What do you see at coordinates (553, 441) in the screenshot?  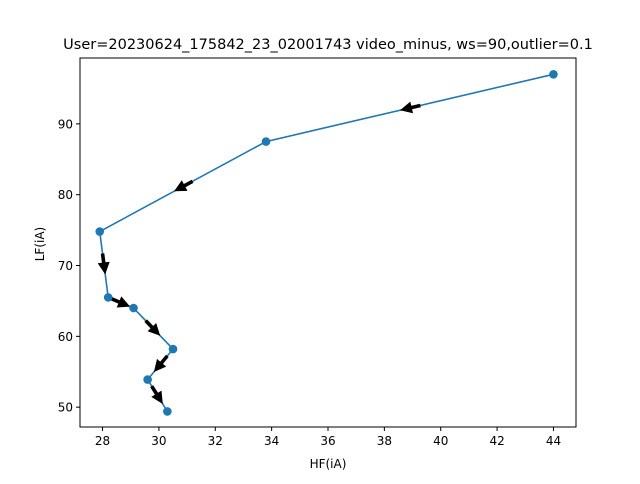 I see `x-tick-label: 44` at bounding box center [553, 441].